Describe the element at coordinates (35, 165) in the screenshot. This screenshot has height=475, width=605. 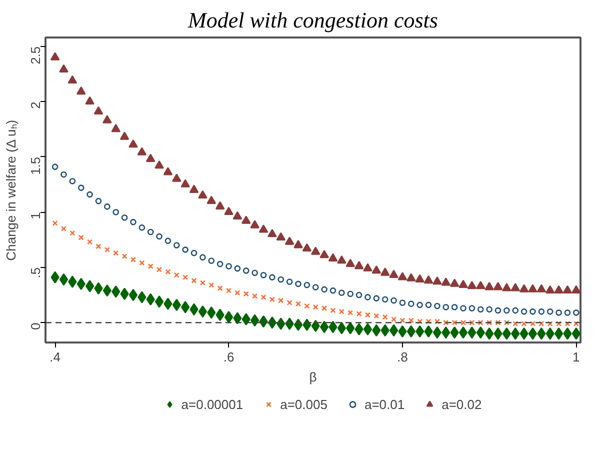
I see `y-tick-label: 1.5` at that location.